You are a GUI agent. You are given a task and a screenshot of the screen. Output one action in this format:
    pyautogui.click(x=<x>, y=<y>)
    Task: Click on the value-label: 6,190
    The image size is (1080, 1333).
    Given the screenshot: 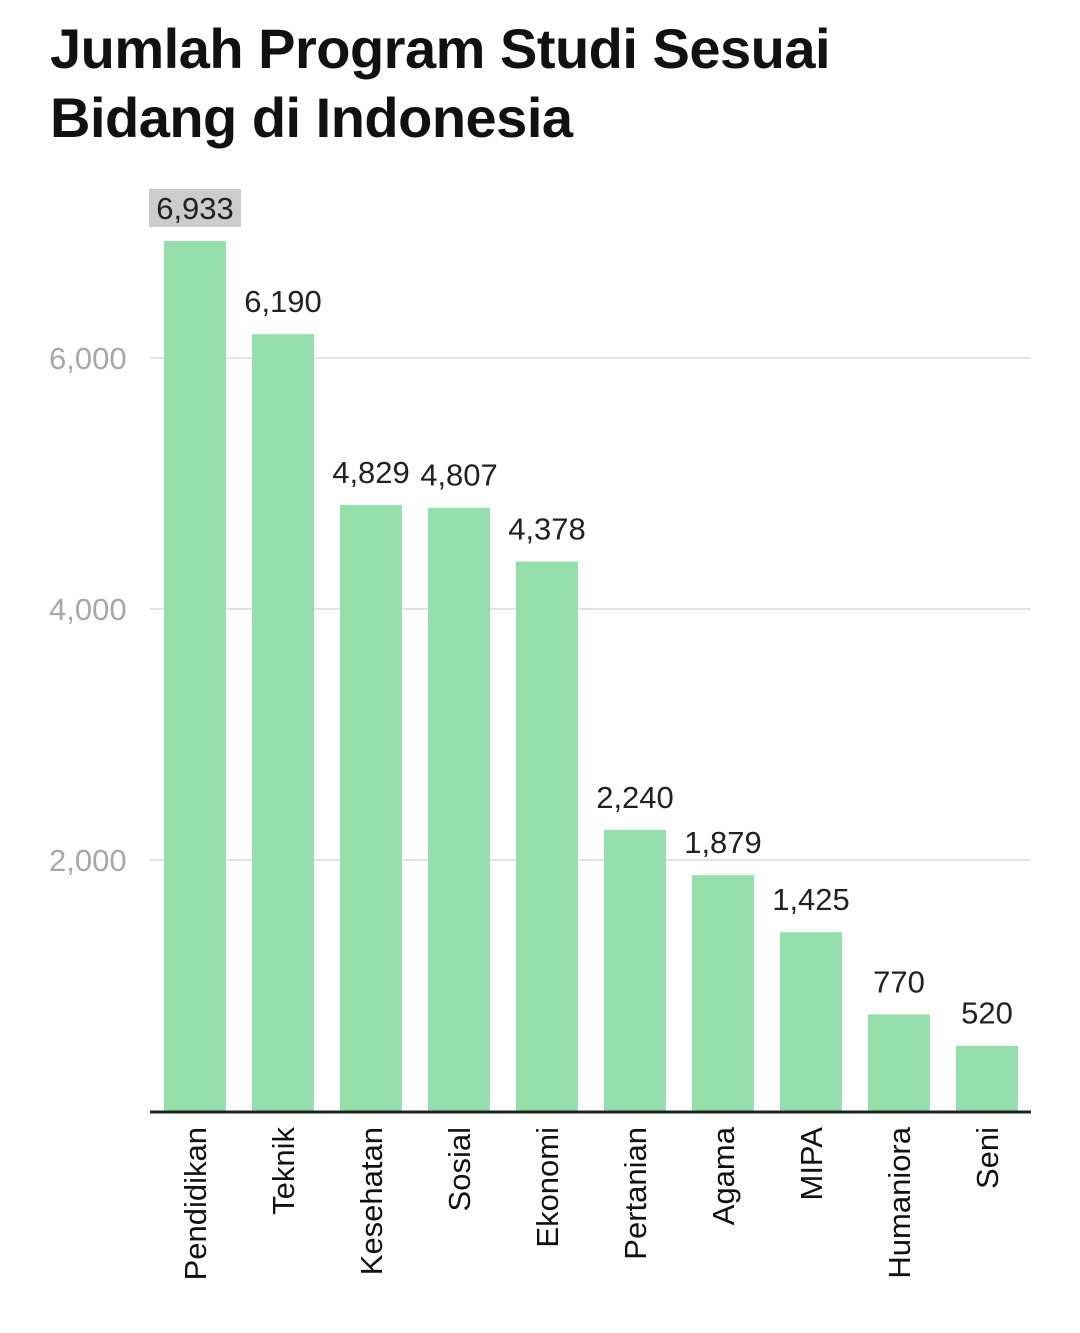 What is the action you would take?
    pyautogui.click(x=283, y=301)
    